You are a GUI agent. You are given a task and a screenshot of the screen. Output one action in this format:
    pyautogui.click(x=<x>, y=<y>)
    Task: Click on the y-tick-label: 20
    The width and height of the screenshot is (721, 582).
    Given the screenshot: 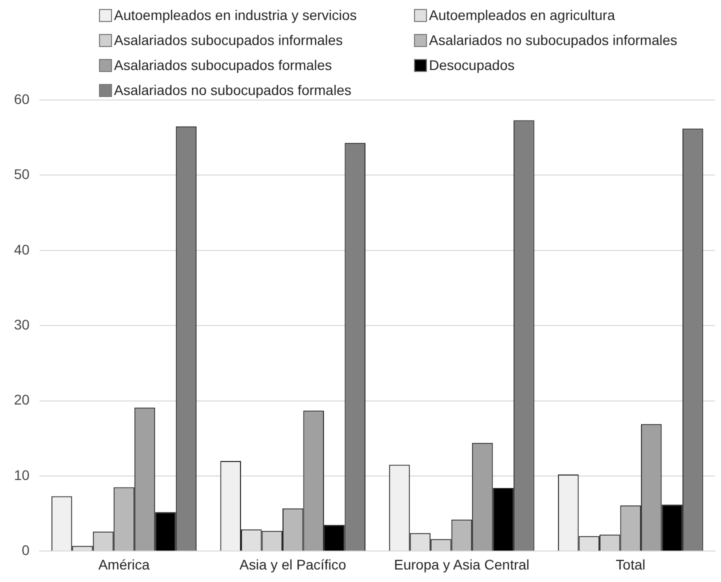 What is the action you would take?
    pyautogui.click(x=22, y=400)
    